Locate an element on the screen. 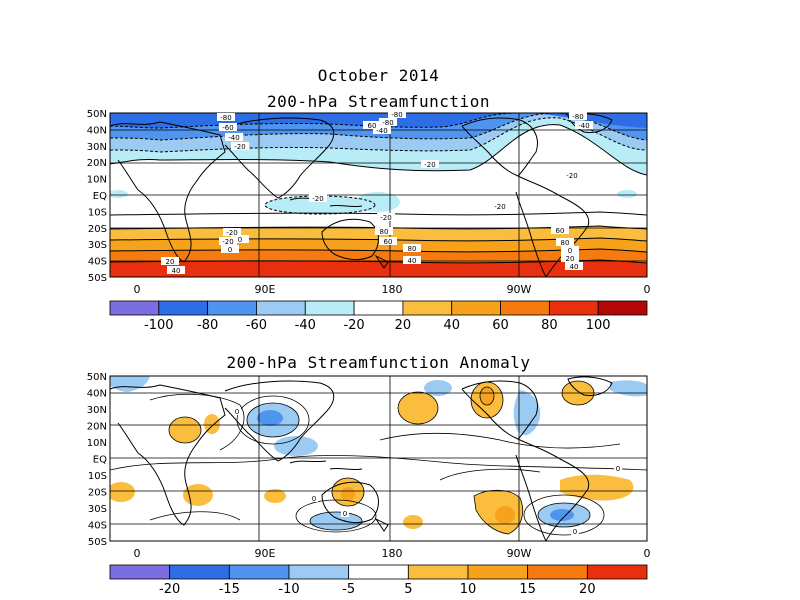 This screenshot has width=800, height=600. panel1-title: 200-hPa Streamfunction is located at coordinates (378, 101).